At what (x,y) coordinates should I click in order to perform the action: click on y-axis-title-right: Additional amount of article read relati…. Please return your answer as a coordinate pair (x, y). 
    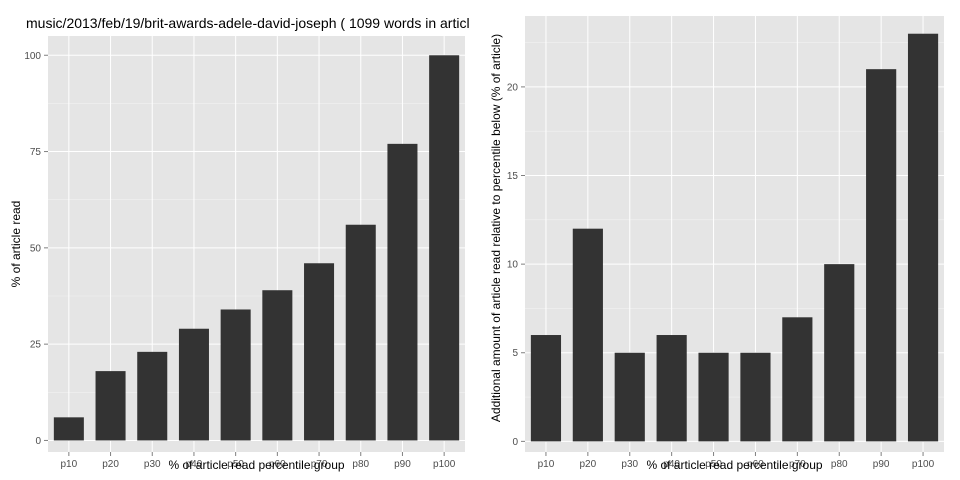
    Looking at the image, I should click on (496, 228).